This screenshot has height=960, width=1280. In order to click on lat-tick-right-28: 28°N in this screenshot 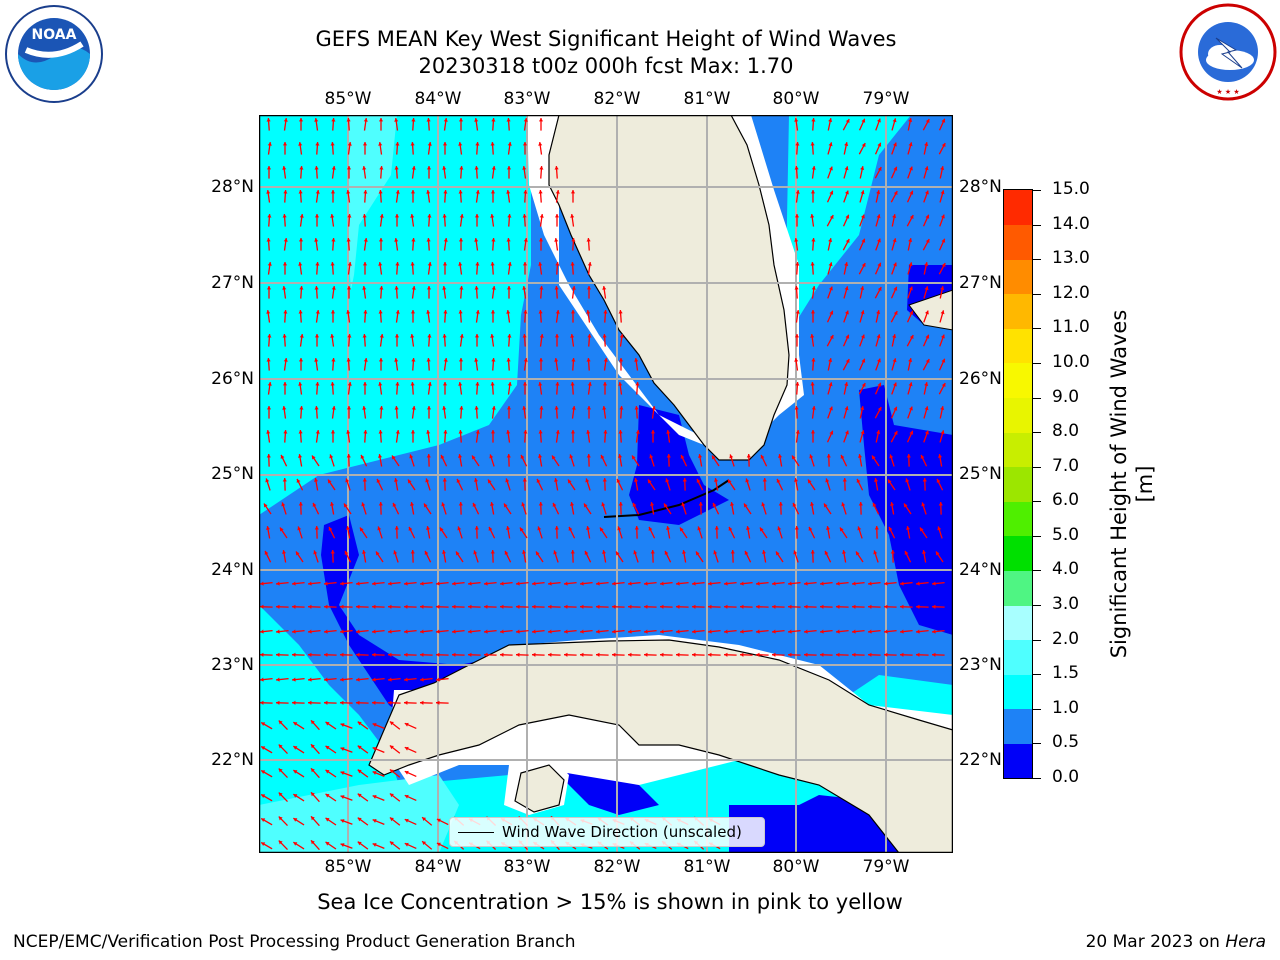, I will do `click(980, 187)`.